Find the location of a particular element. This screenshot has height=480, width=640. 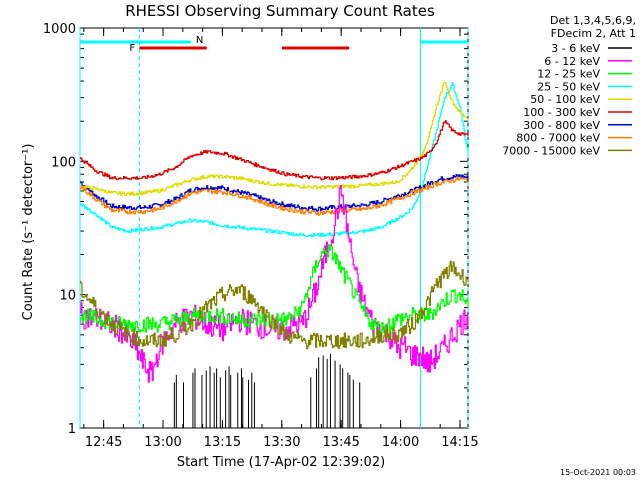

legend-entry-label: 7000 - 15000 keV is located at coordinates (551, 150).